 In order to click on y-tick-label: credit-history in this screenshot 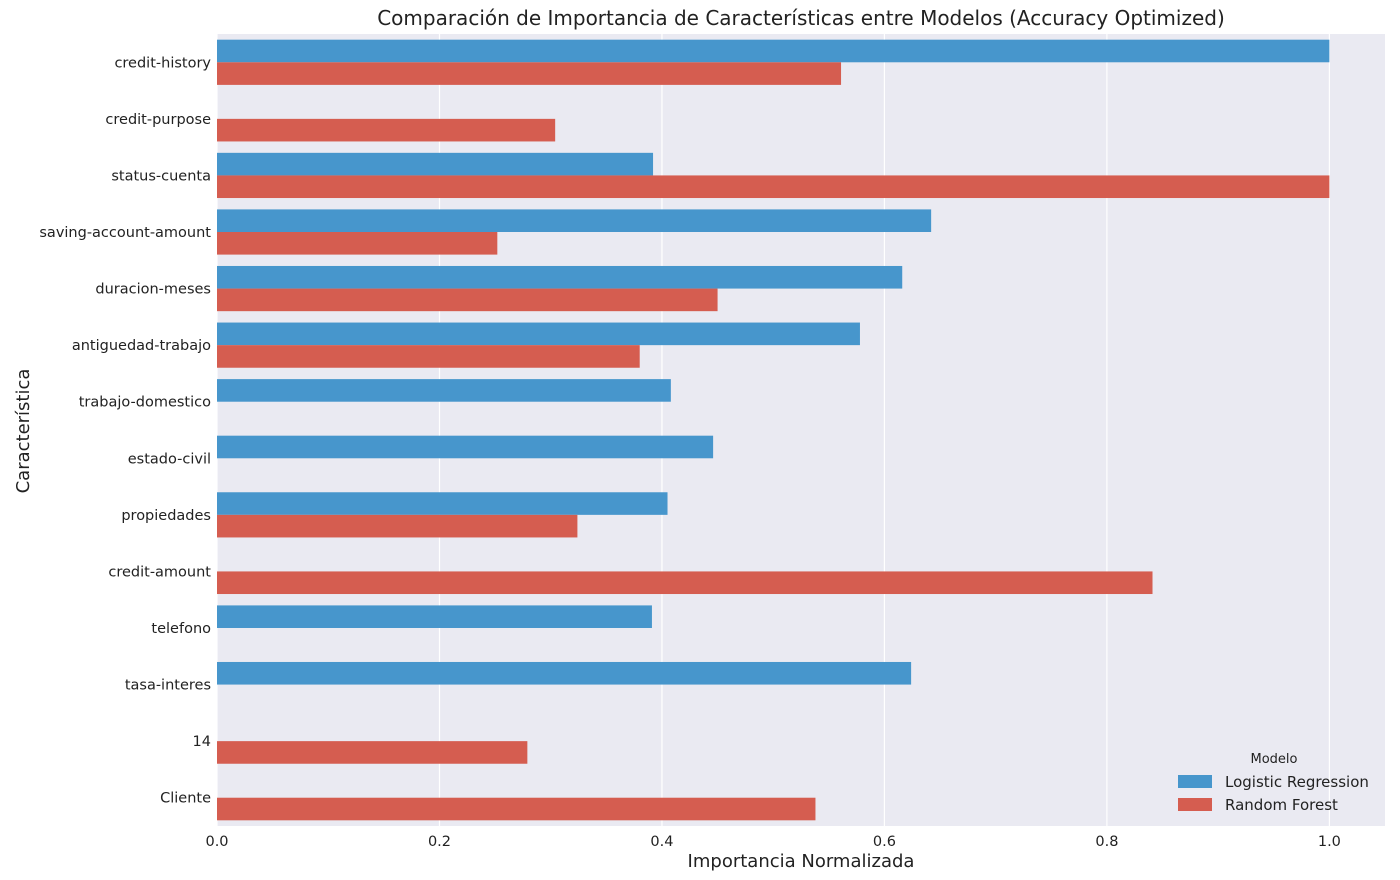, I will do `click(162, 63)`.